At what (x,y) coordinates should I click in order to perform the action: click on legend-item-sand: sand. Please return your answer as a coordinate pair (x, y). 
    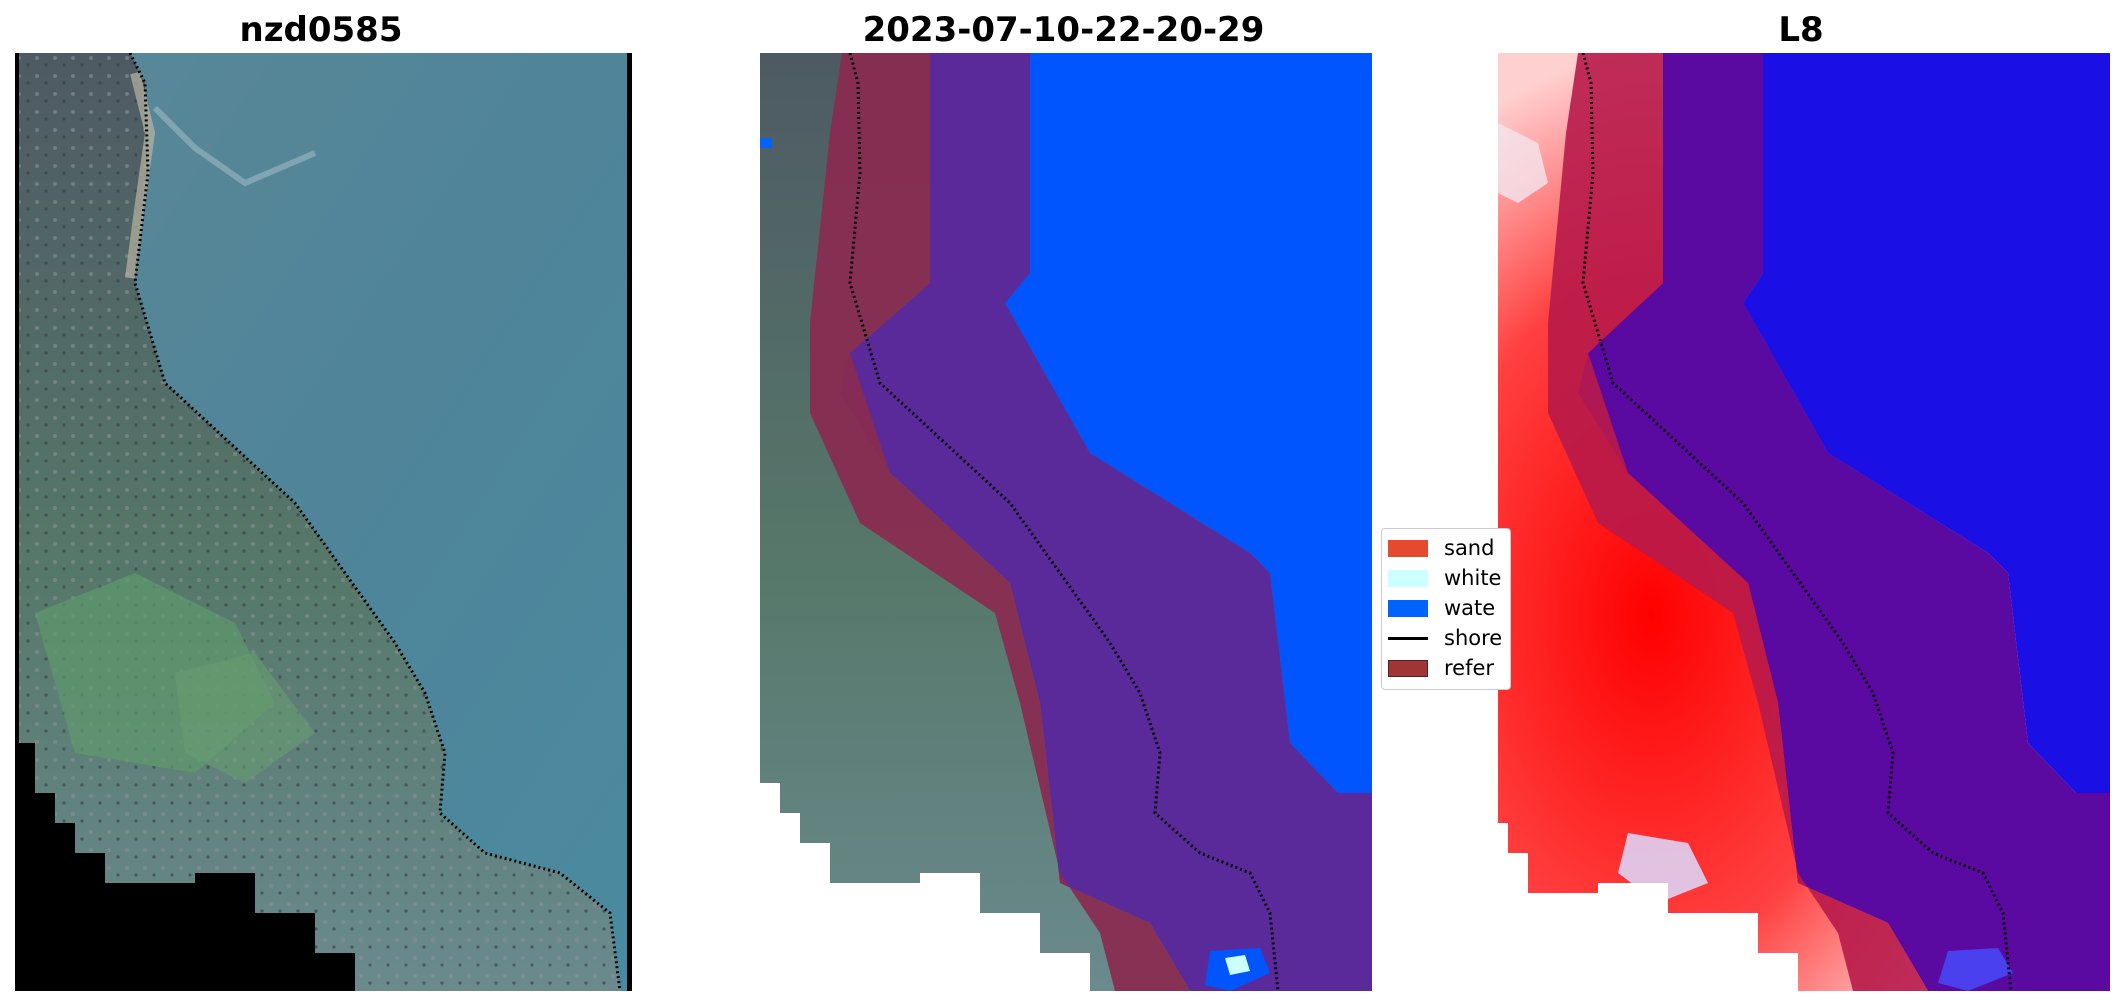
    Looking at the image, I should click on (1441, 548).